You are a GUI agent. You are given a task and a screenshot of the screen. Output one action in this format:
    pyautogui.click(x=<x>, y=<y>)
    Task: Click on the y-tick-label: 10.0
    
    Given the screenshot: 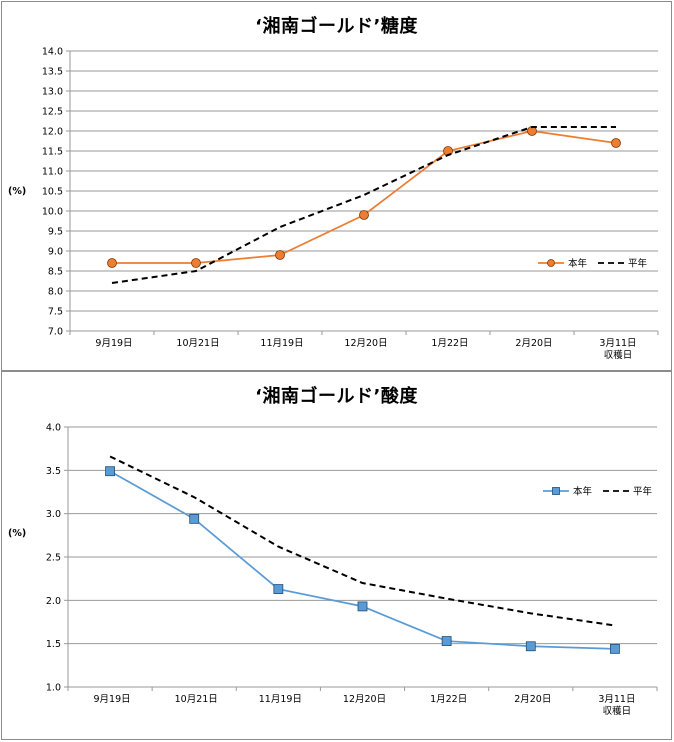 What is the action you would take?
    pyautogui.click(x=52, y=212)
    